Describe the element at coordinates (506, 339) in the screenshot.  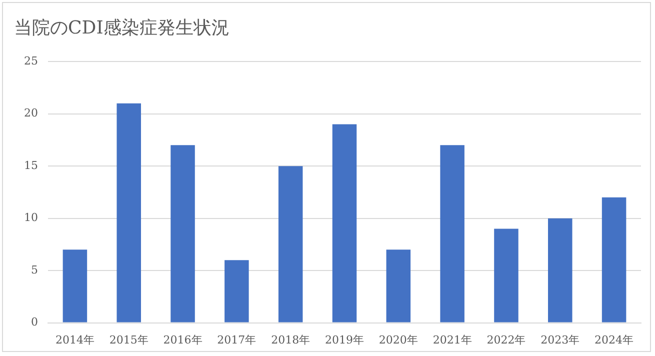
I see `x-tick-label: 2022年` at that location.